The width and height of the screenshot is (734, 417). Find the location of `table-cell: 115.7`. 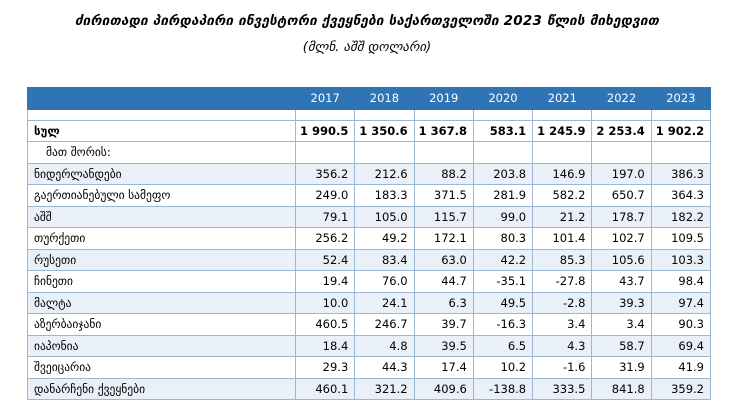

table-cell: 115.7 is located at coordinates (443, 216).